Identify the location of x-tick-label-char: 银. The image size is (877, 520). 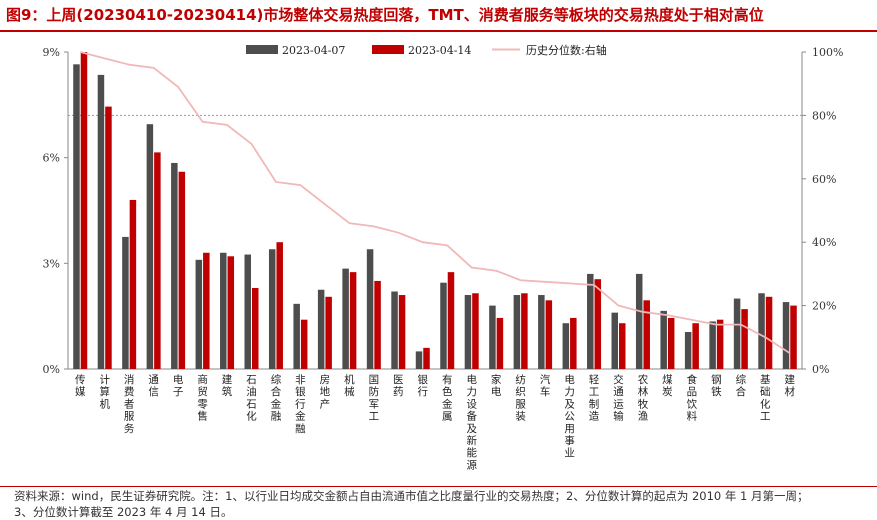
(423, 379).